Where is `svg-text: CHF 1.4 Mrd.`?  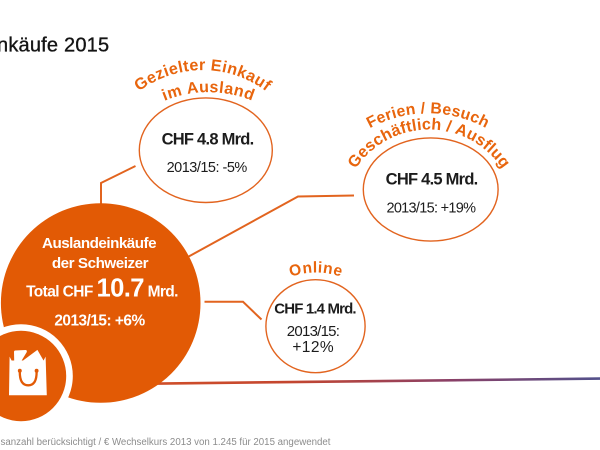
svg-text: CHF 1.4 Mrd. is located at coordinates (315, 309).